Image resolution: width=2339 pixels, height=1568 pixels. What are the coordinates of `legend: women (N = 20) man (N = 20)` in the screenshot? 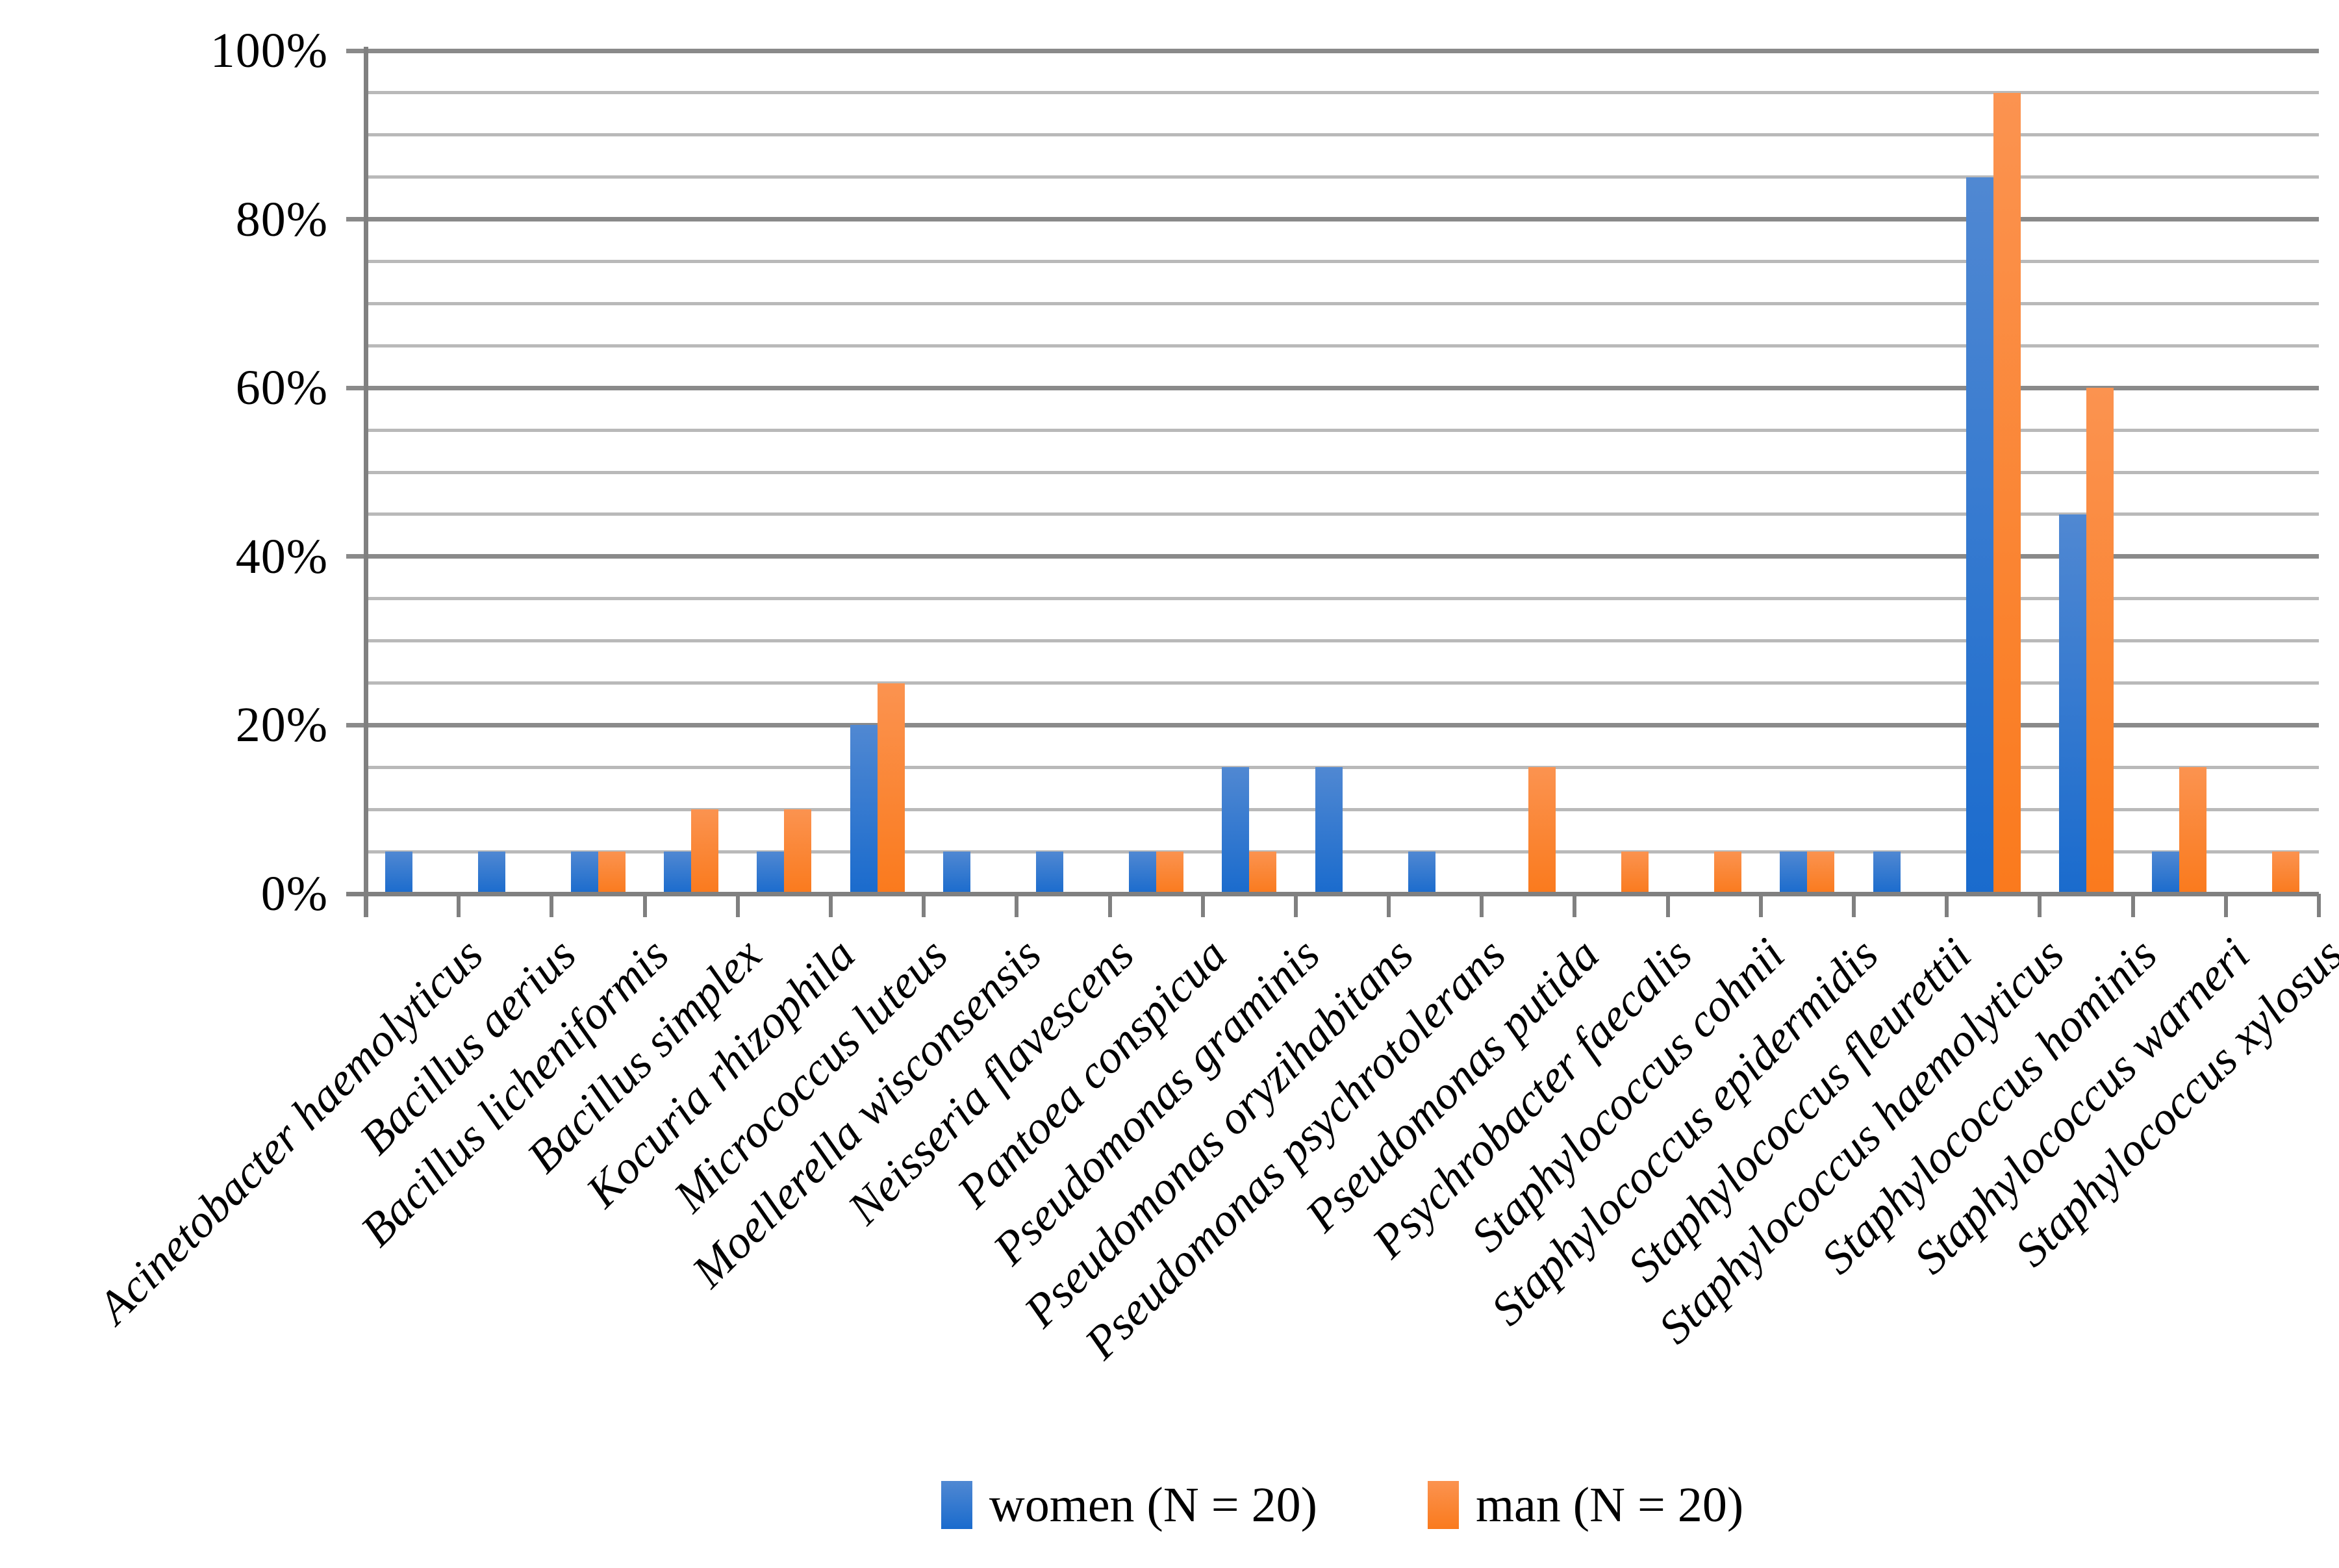 It's located at (1342, 1505).